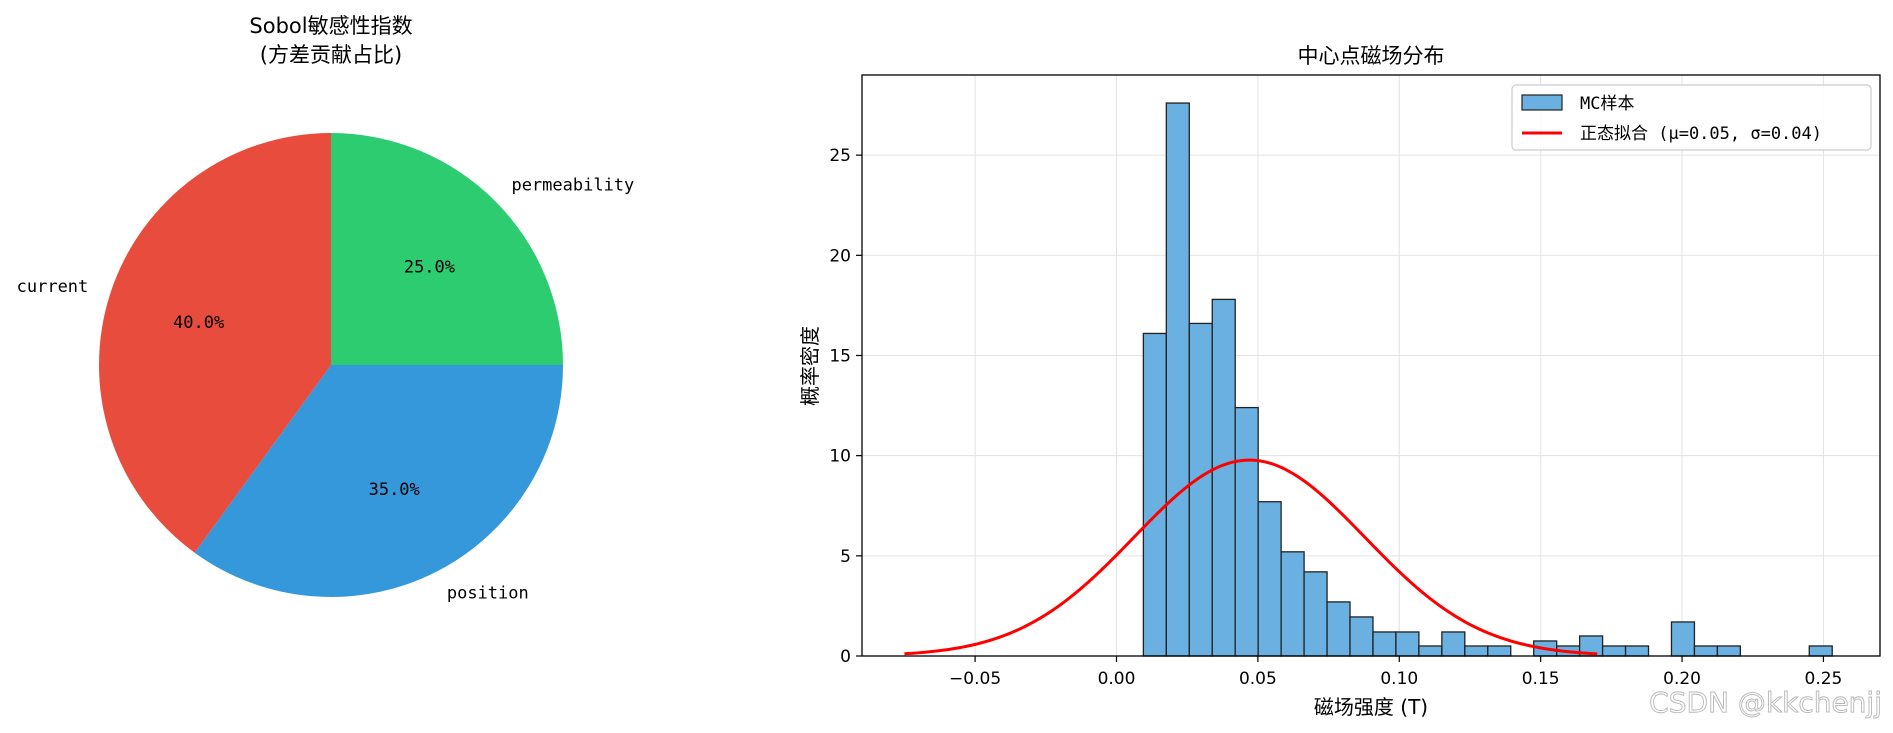 This screenshot has width=1893, height=733. What do you see at coordinates (1399, 679) in the screenshot?
I see `x-tick-label: 0.10` at bounding box center [1399, 679].